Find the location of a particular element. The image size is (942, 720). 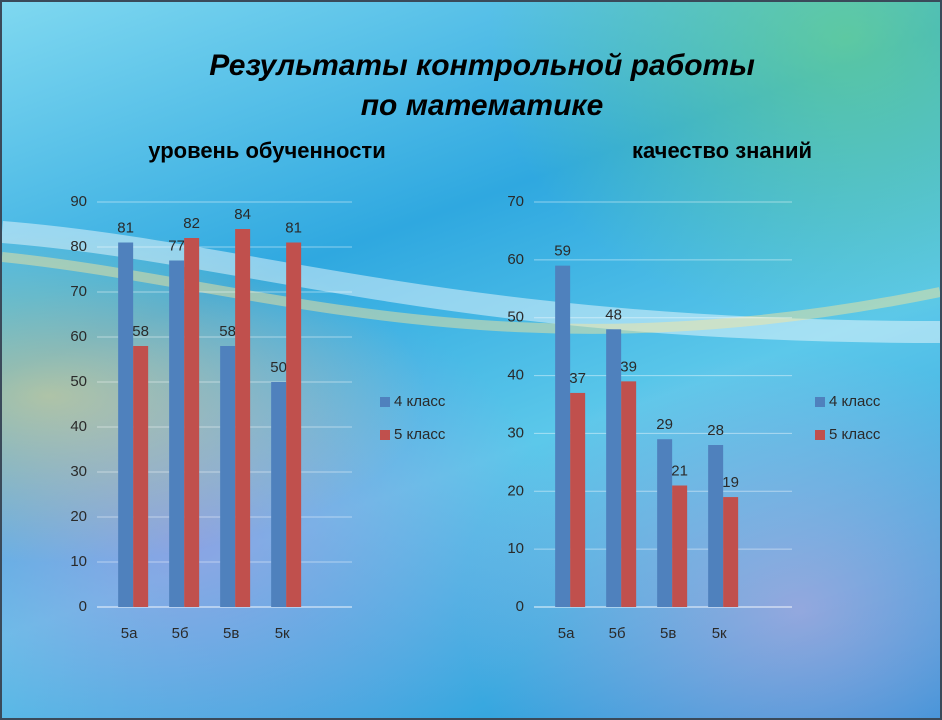

data-label: 39 is located at coordinates (628, 366).